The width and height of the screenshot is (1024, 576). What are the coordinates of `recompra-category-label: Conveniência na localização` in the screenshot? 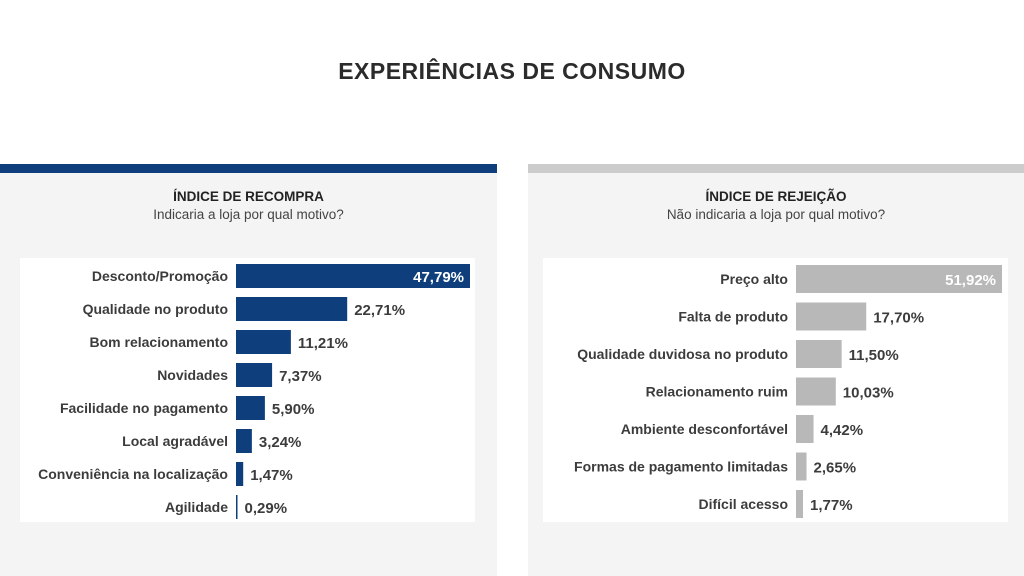 It's located at (133, 474).